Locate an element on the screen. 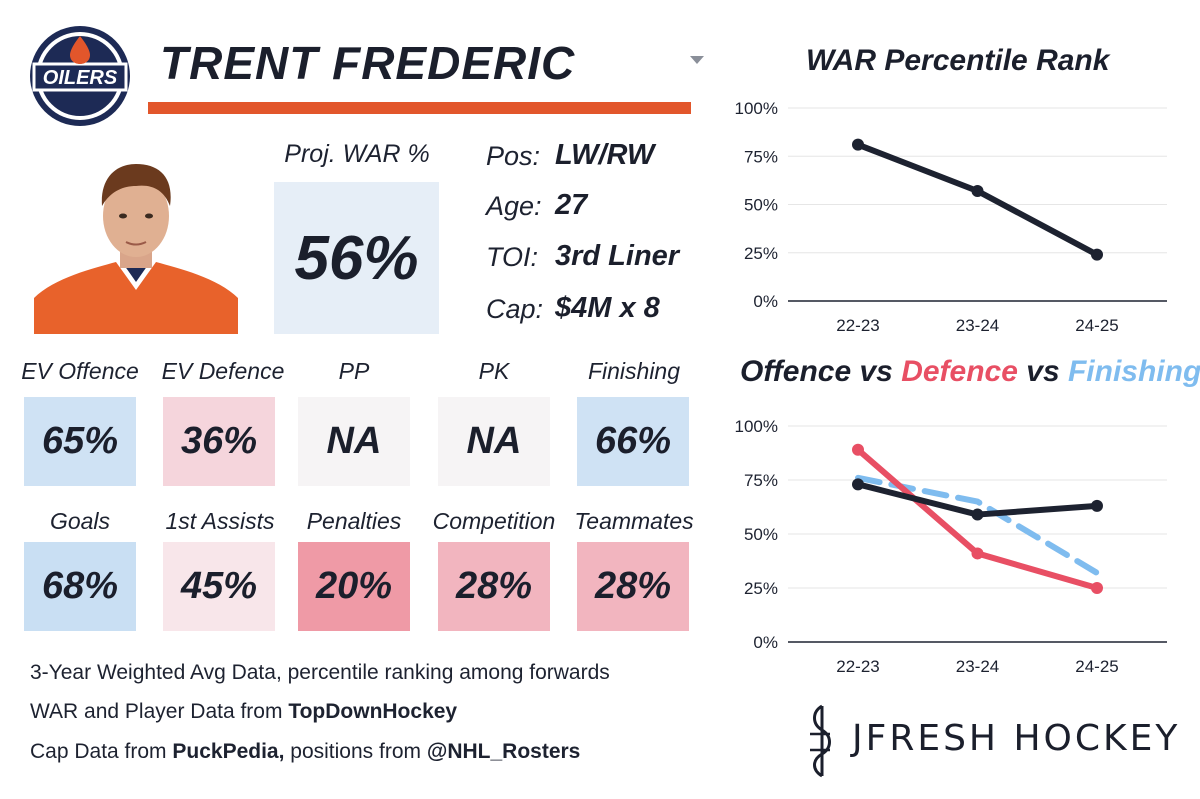 This screenshot has height=799, width=1200. metric-box-ev-defence: 36% is located at coordinates (219, 441).